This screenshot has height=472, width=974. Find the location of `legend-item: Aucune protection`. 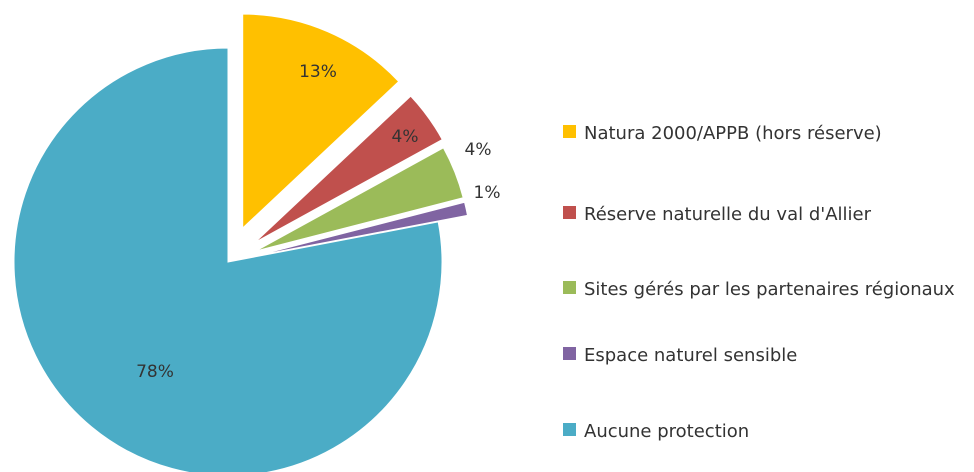

legend-item: Aucune protection is located at coordinates (765, 431).